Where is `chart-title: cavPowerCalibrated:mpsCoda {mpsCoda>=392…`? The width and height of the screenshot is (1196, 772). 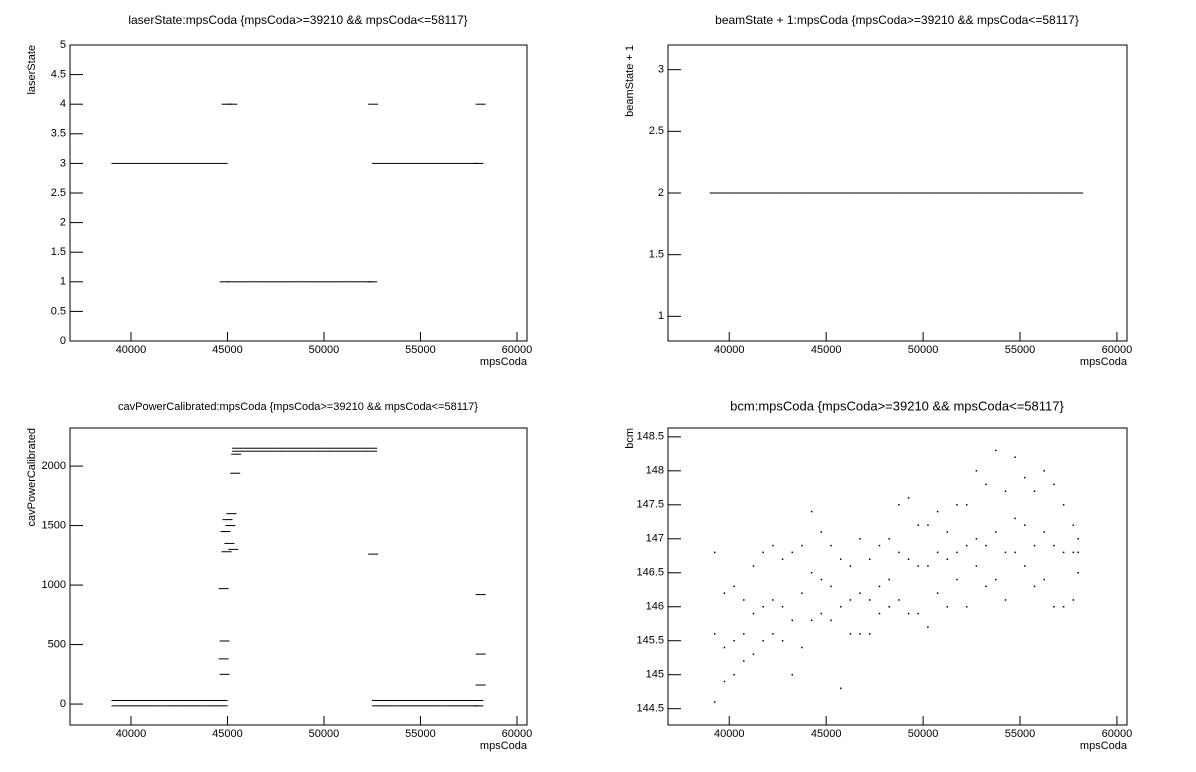 chart-title: cavPowerCalibrated:mpsCoda {mpsCoda>=392… is located at coordinates (298, 407).